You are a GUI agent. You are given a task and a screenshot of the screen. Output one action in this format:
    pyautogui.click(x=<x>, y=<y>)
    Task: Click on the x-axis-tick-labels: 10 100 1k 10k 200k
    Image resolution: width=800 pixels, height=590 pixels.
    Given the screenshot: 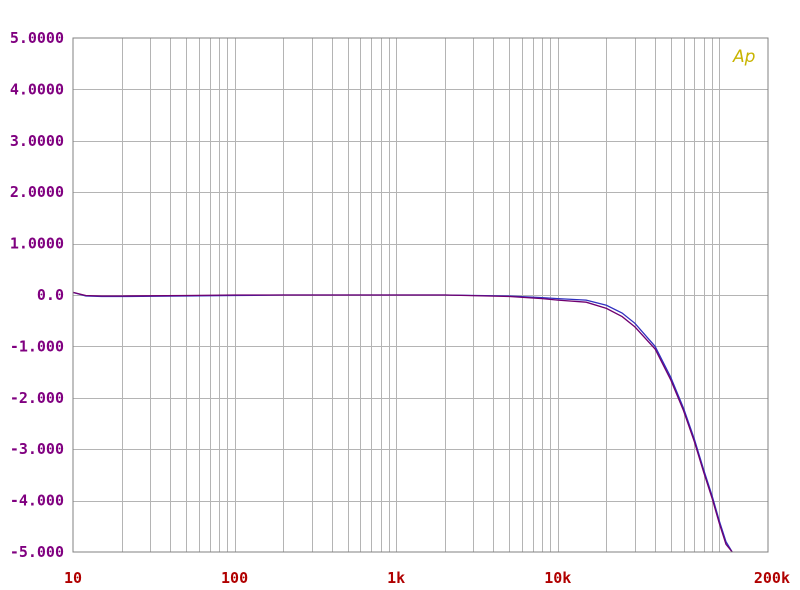 What is the action you would take?
    pyautogui.click(x=427, y=578)
    